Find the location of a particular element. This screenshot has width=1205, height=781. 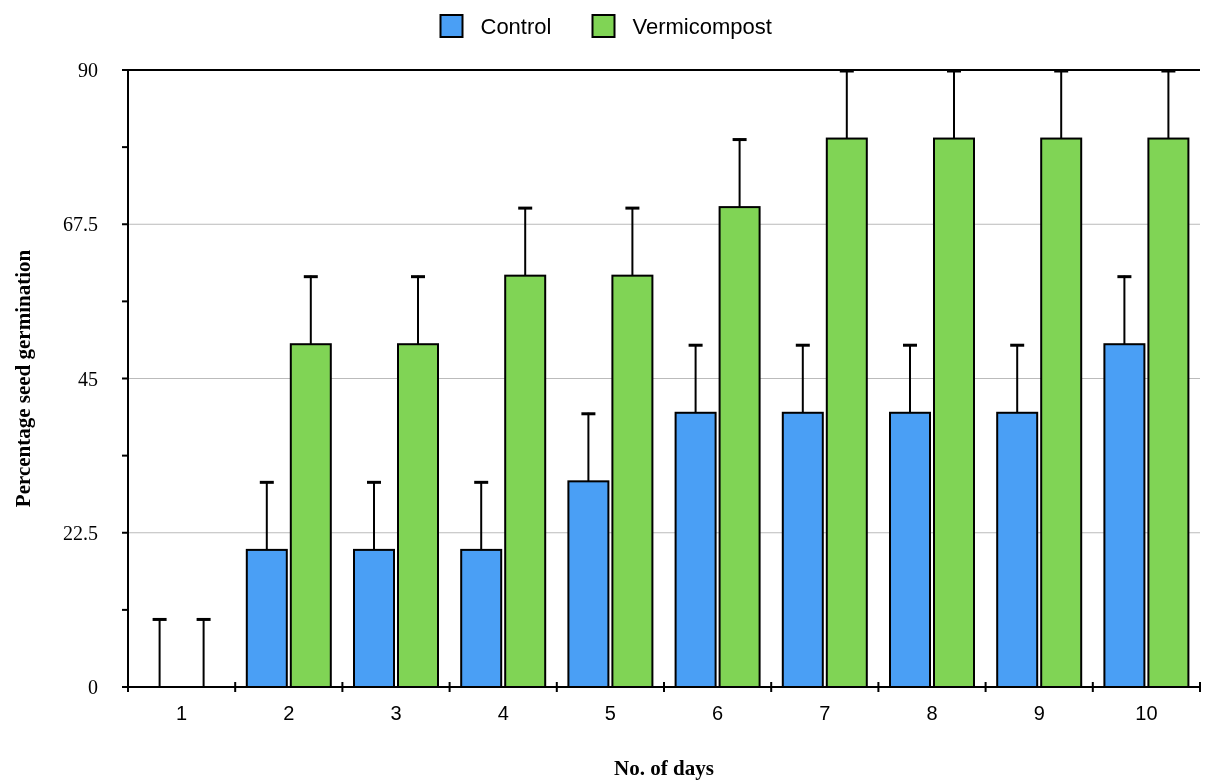

x-axis-title: No. of days is located at coordinates (664, 768).